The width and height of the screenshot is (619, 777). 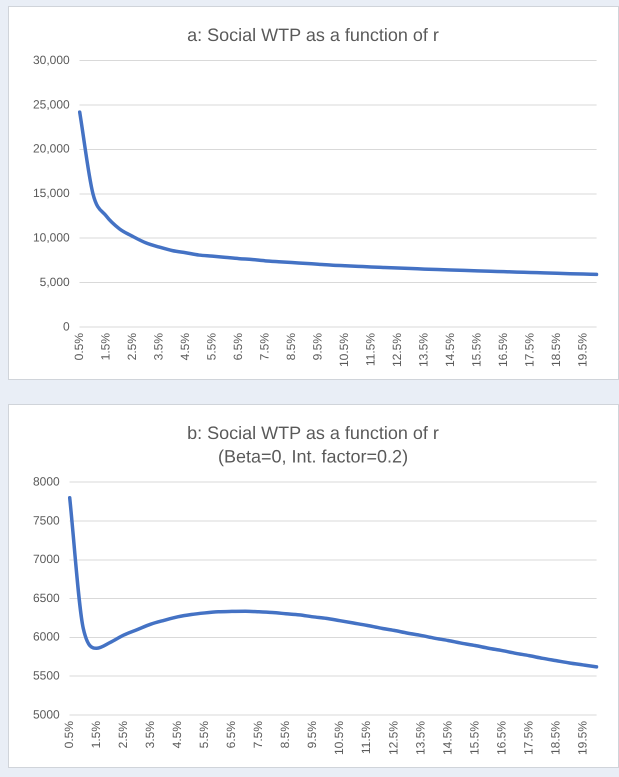 I want to click on y-tick-label: 5,000, so click(x=55, y=281).